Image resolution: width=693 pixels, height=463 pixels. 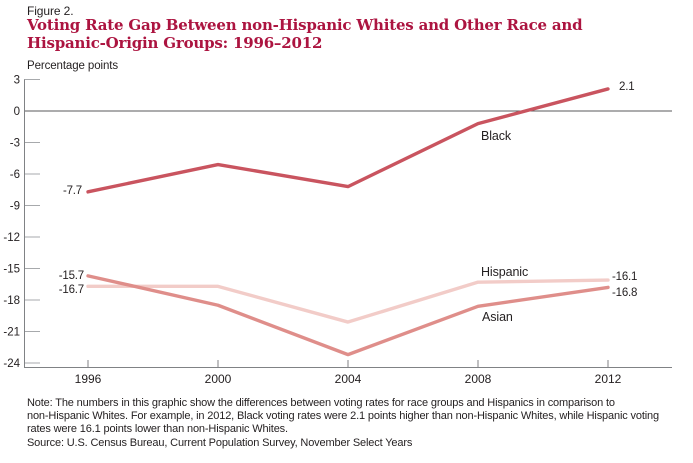 I want to click on data-label-hispanic-2012: -16.1, so click(x=625, y=277).